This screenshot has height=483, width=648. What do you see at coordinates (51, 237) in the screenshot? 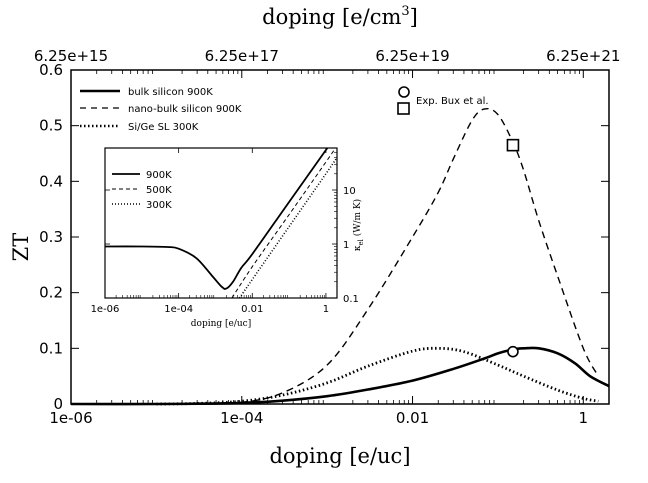
I see `y-tick-label: 0.3` at bounding box center [51, 237].